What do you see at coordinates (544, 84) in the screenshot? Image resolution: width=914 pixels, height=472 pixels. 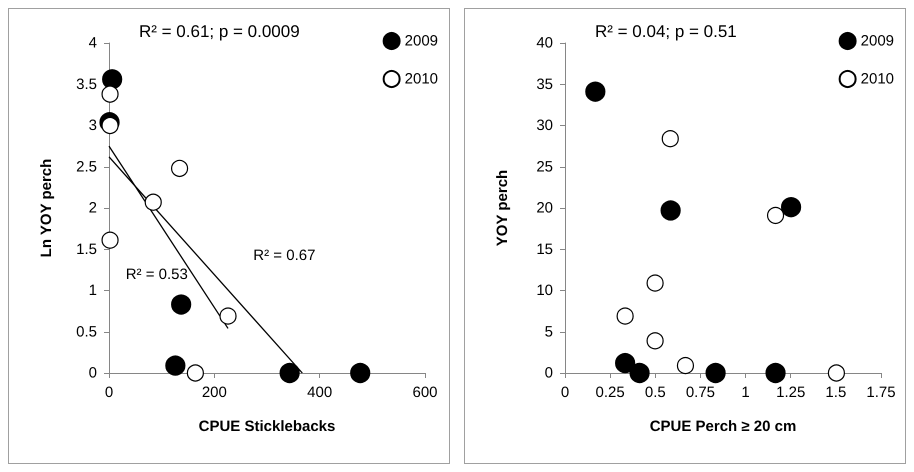 I see `y-tick-label: 35` at bounding box center [544, 84].